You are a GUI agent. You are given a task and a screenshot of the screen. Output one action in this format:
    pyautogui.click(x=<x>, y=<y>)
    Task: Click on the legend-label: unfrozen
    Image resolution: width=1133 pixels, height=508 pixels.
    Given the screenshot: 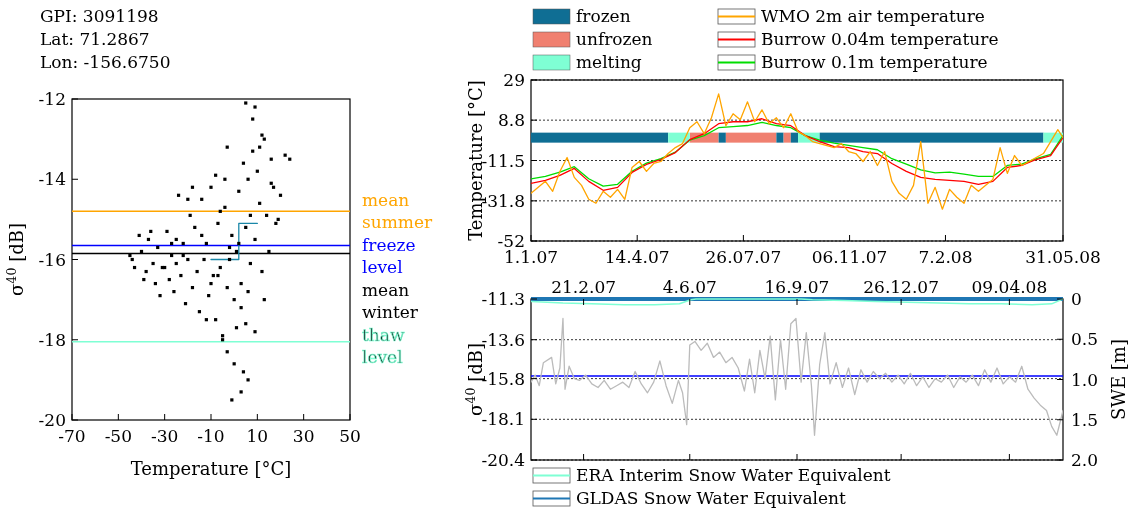 What is the action you would take?
    pyautogui.click(x=614, y=39)
    